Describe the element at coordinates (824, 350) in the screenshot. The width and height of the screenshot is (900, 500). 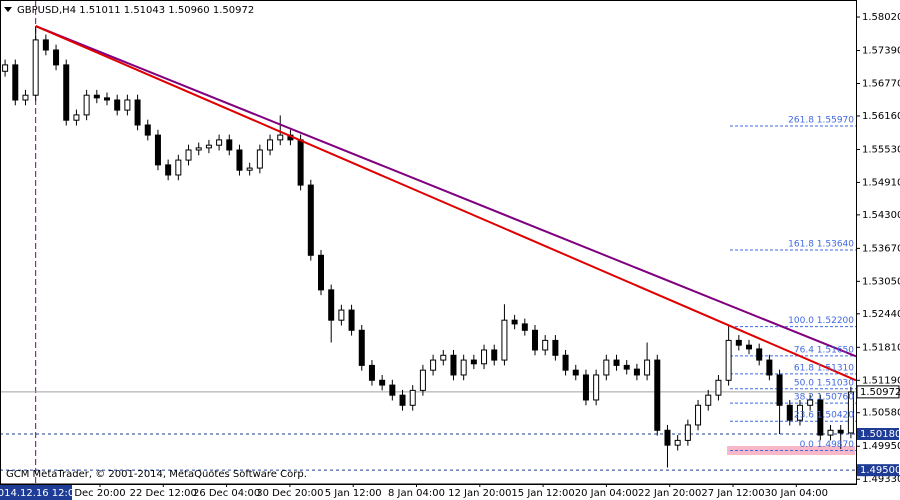
I see `fib-label: 76.4 1.51650` at that location.